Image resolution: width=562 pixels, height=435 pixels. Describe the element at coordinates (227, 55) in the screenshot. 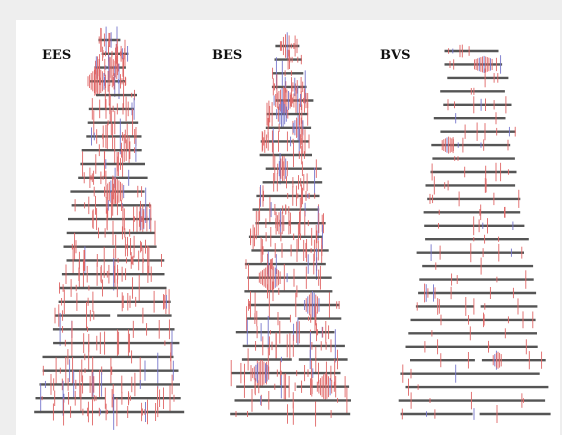

I see `panel-label-bes: BES` at that location.